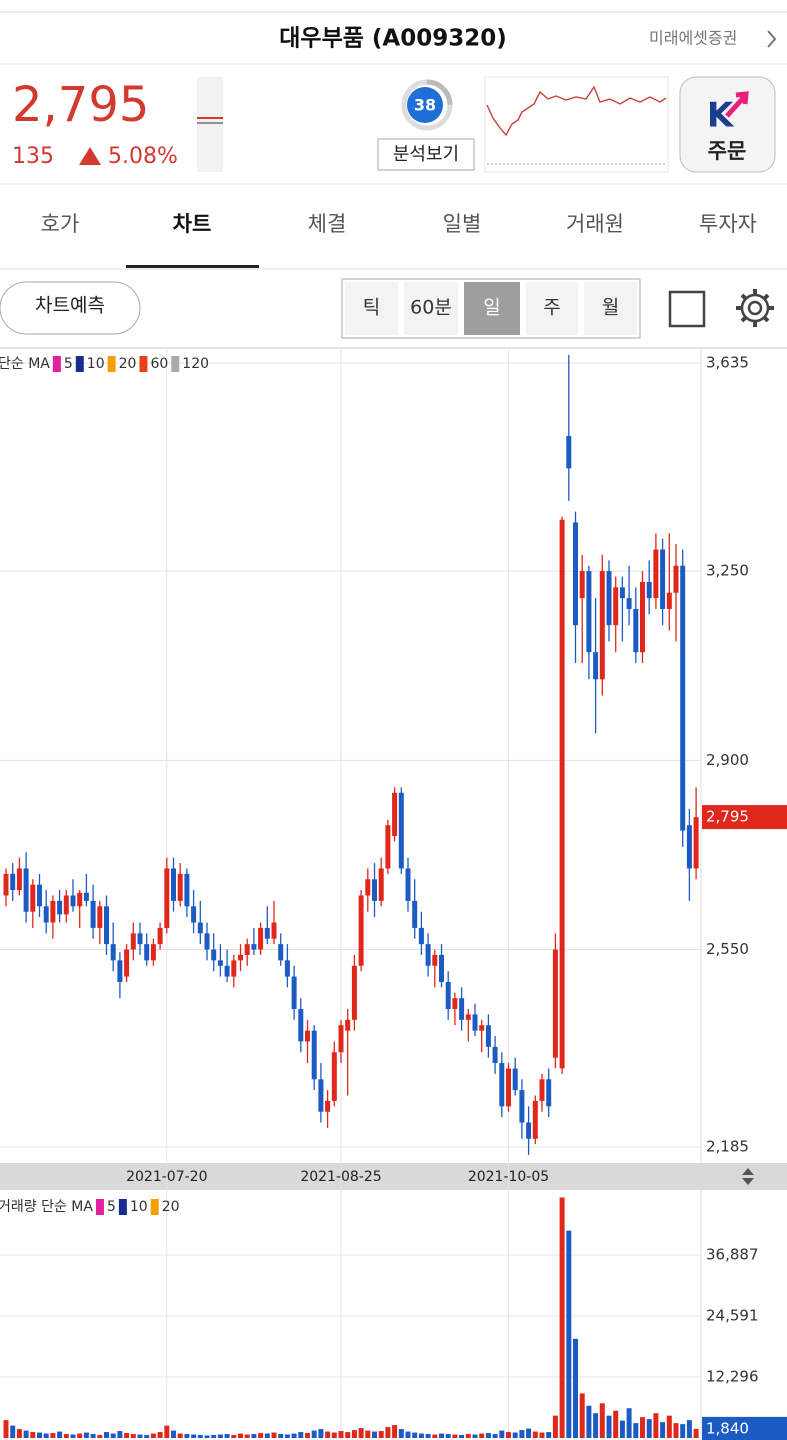 This screenshot has width=787, height=1440. Describe the element at coordinates (727, 1428) in the screenshot. I see `volume-tag-label: 1,840` at that location.